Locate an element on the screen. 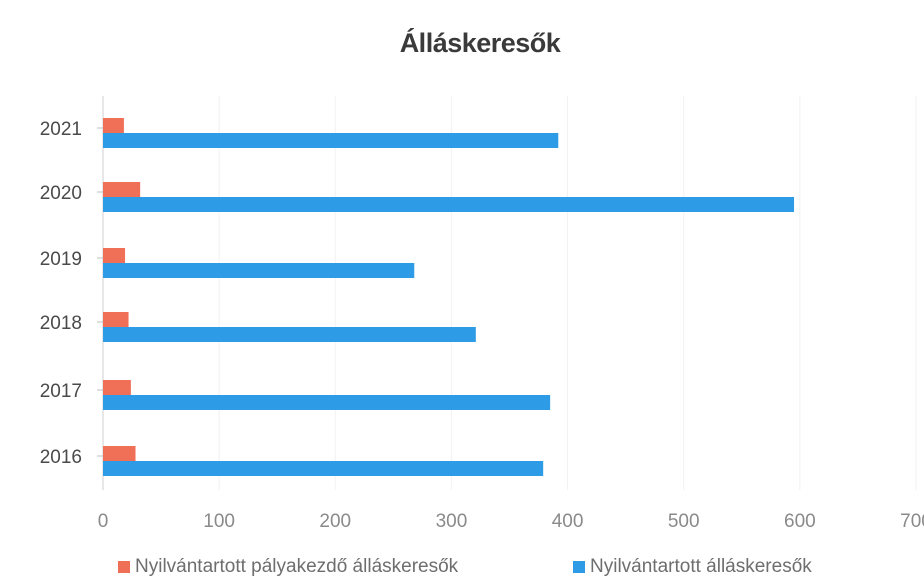 Image resolution: width=924 pixels, height=583 pixels. bar-series-1-2018 is located at coordinates (116, 321).